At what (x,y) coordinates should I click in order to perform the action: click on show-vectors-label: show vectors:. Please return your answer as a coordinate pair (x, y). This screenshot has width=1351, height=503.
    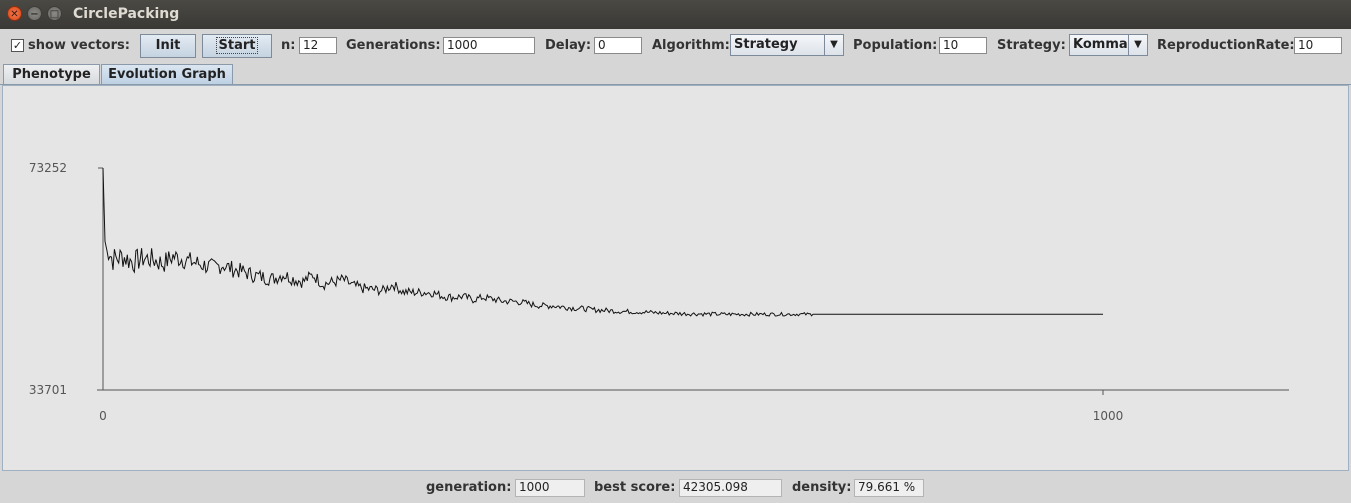
    Looking at the image, I should click on (79, 45).